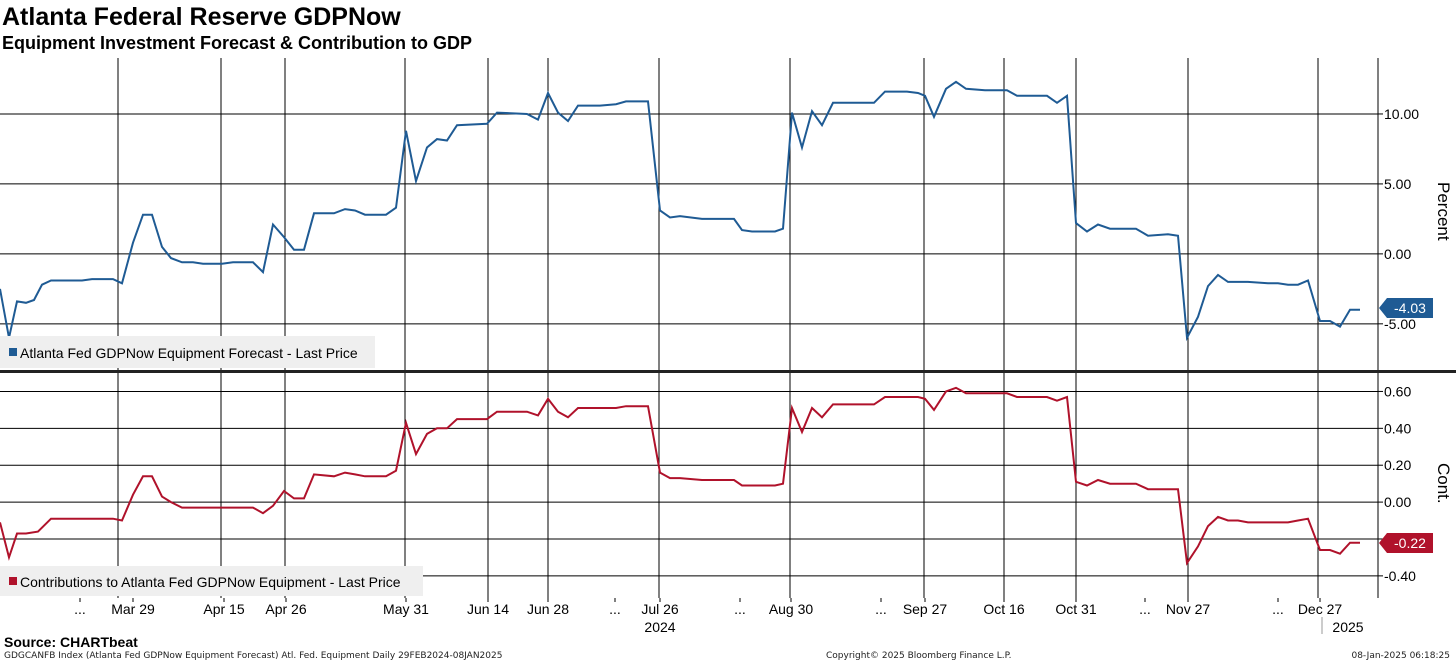 The height and width of the screenshot is (665, 1456). Describe the element at coordinates (548, 609) in the screenshot. I see `x-tick-label: Jun 28` at that location.